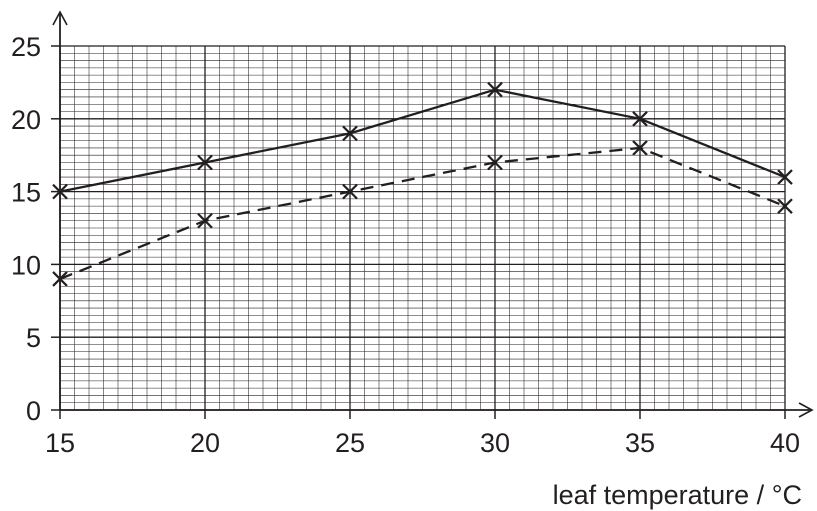  I want to click on x-tick-label: 15, so click(60, 443).